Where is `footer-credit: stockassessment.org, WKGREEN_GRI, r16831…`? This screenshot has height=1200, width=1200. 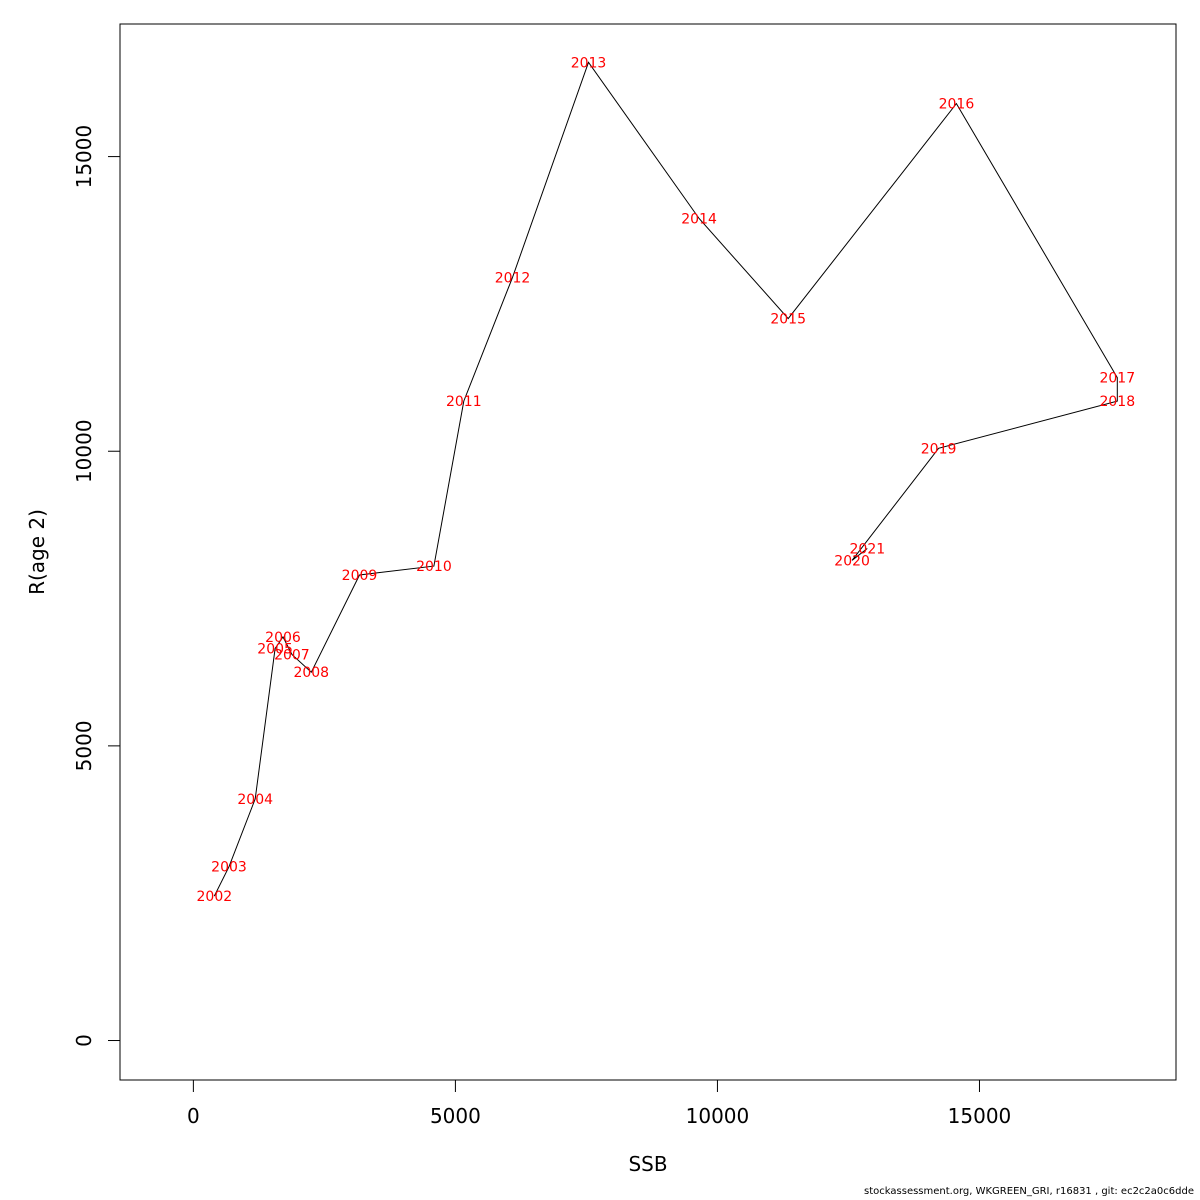
footer-credit: stockassessment.org, WKGREEN_GRI, r16831… is located at coordinates (1029, 1191).